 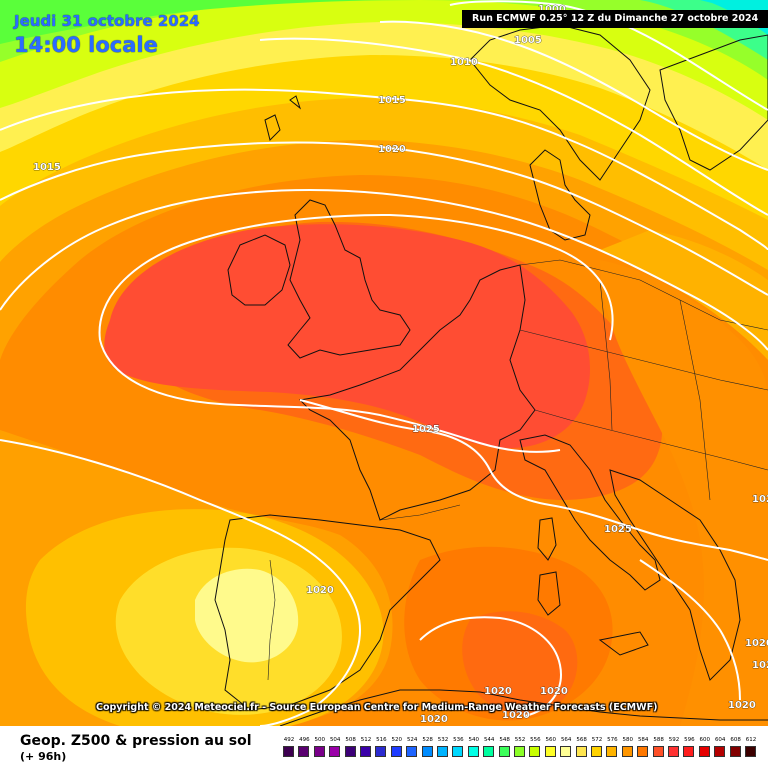 What do you see at coordinates (397, 740) in the screenshot?
I see `legend-label: 520` at bounding box center [397, 740].